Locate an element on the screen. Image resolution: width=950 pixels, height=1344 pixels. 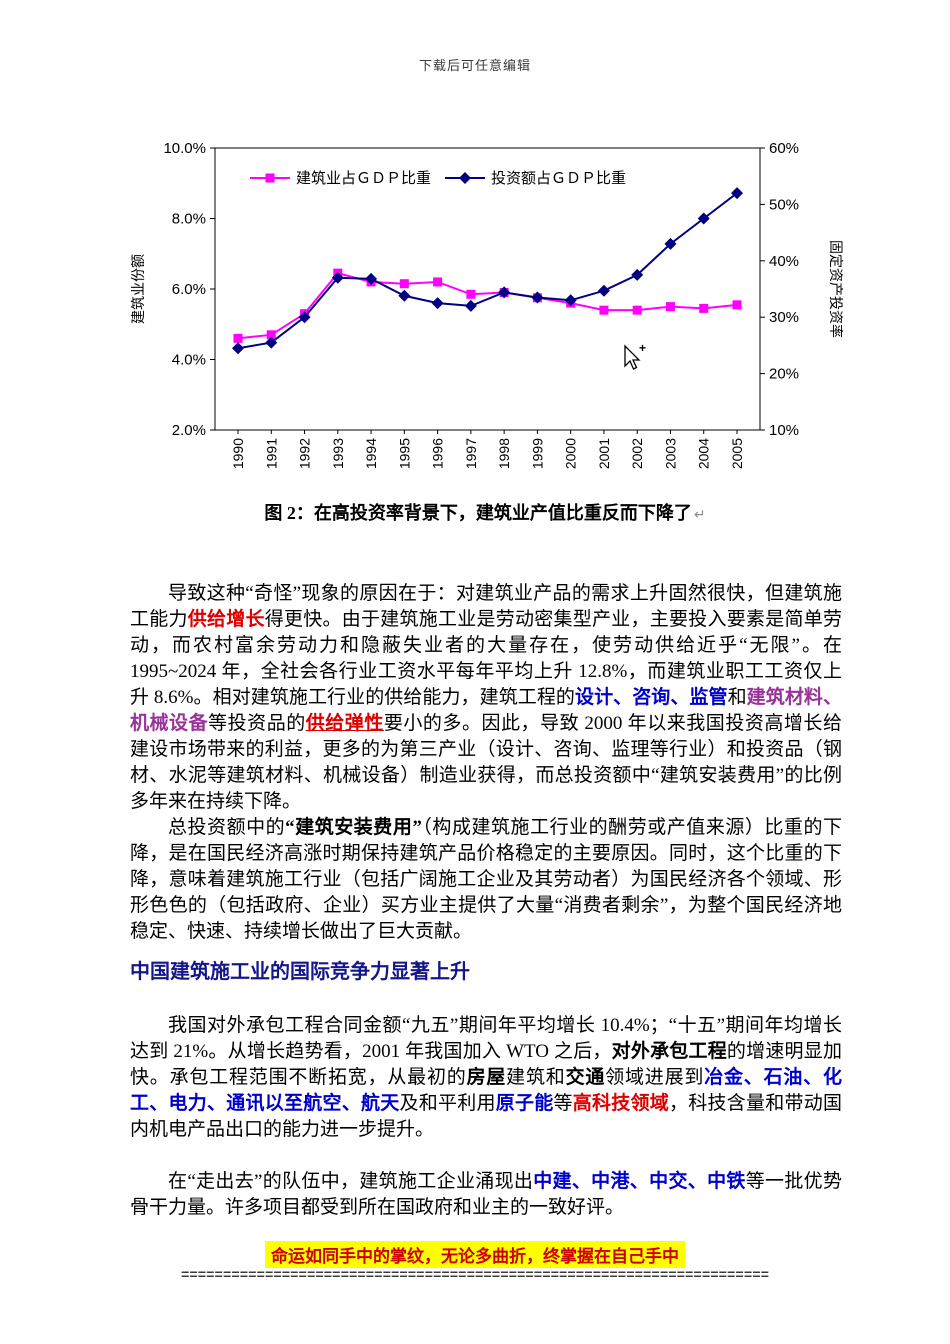
left-axis-title: 建筑业份额 is located at coordinates (138, 289).